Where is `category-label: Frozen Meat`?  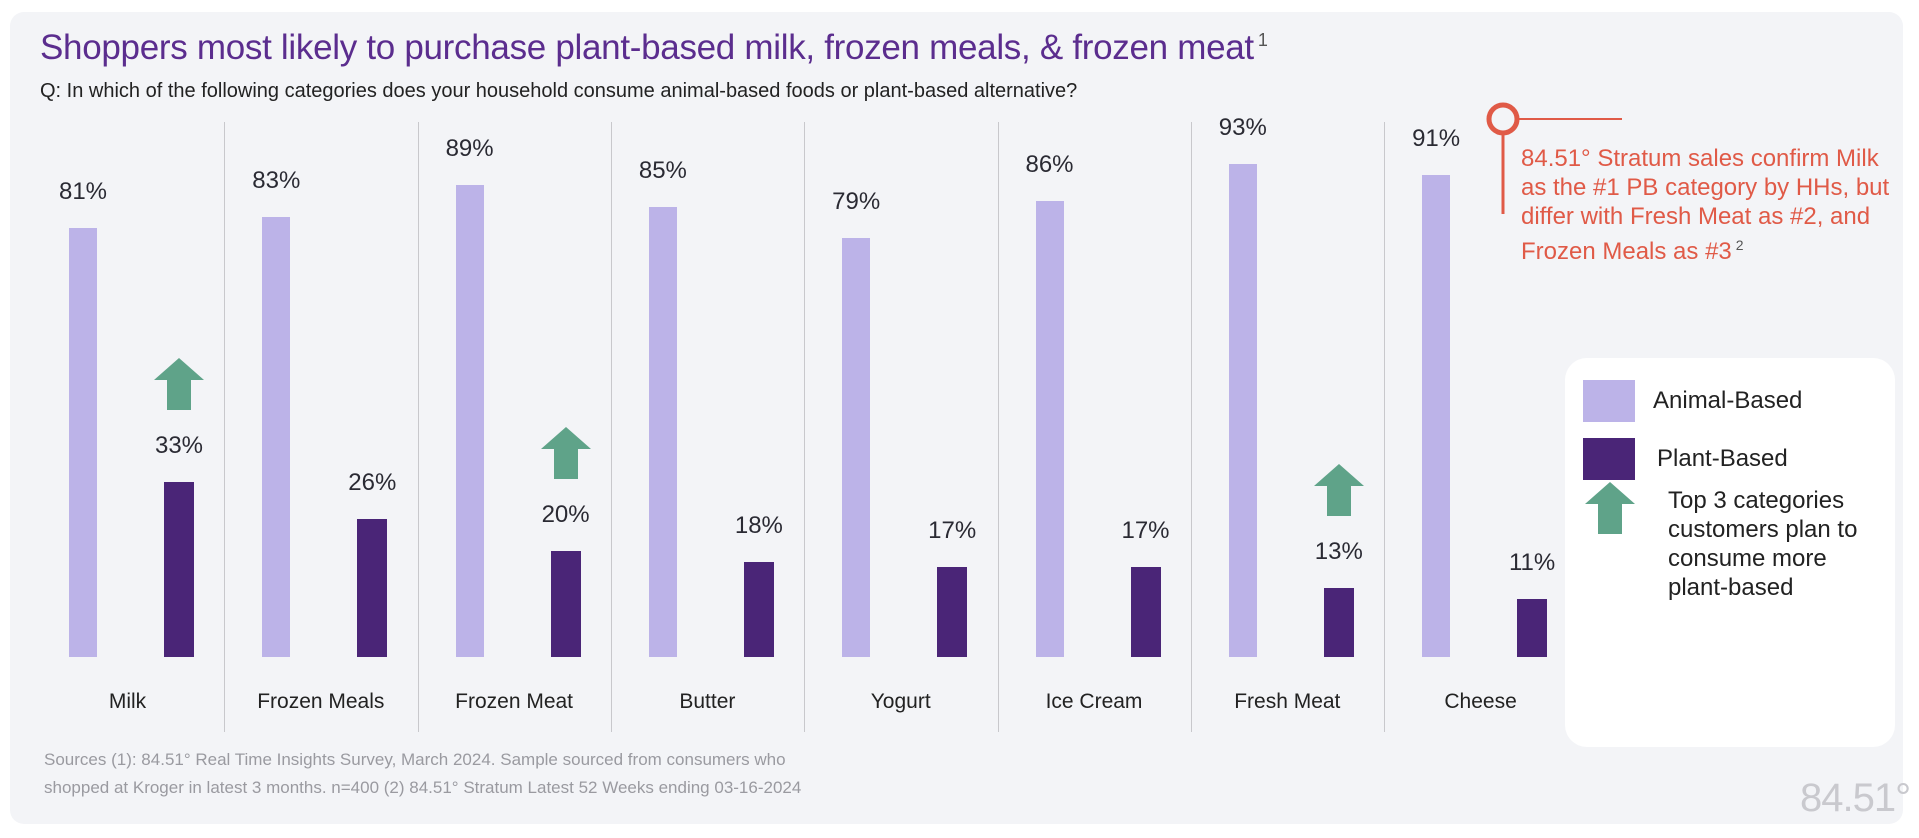
category-label: Frozen Meat is located at coordinates (514, 701).